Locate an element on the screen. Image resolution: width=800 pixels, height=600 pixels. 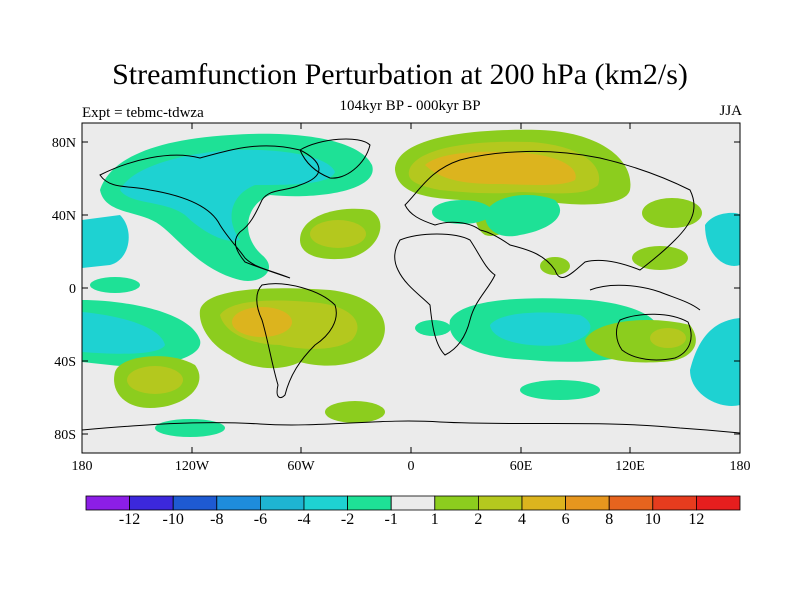
contour-negative-caribbean is located at coordinates (115, 285).